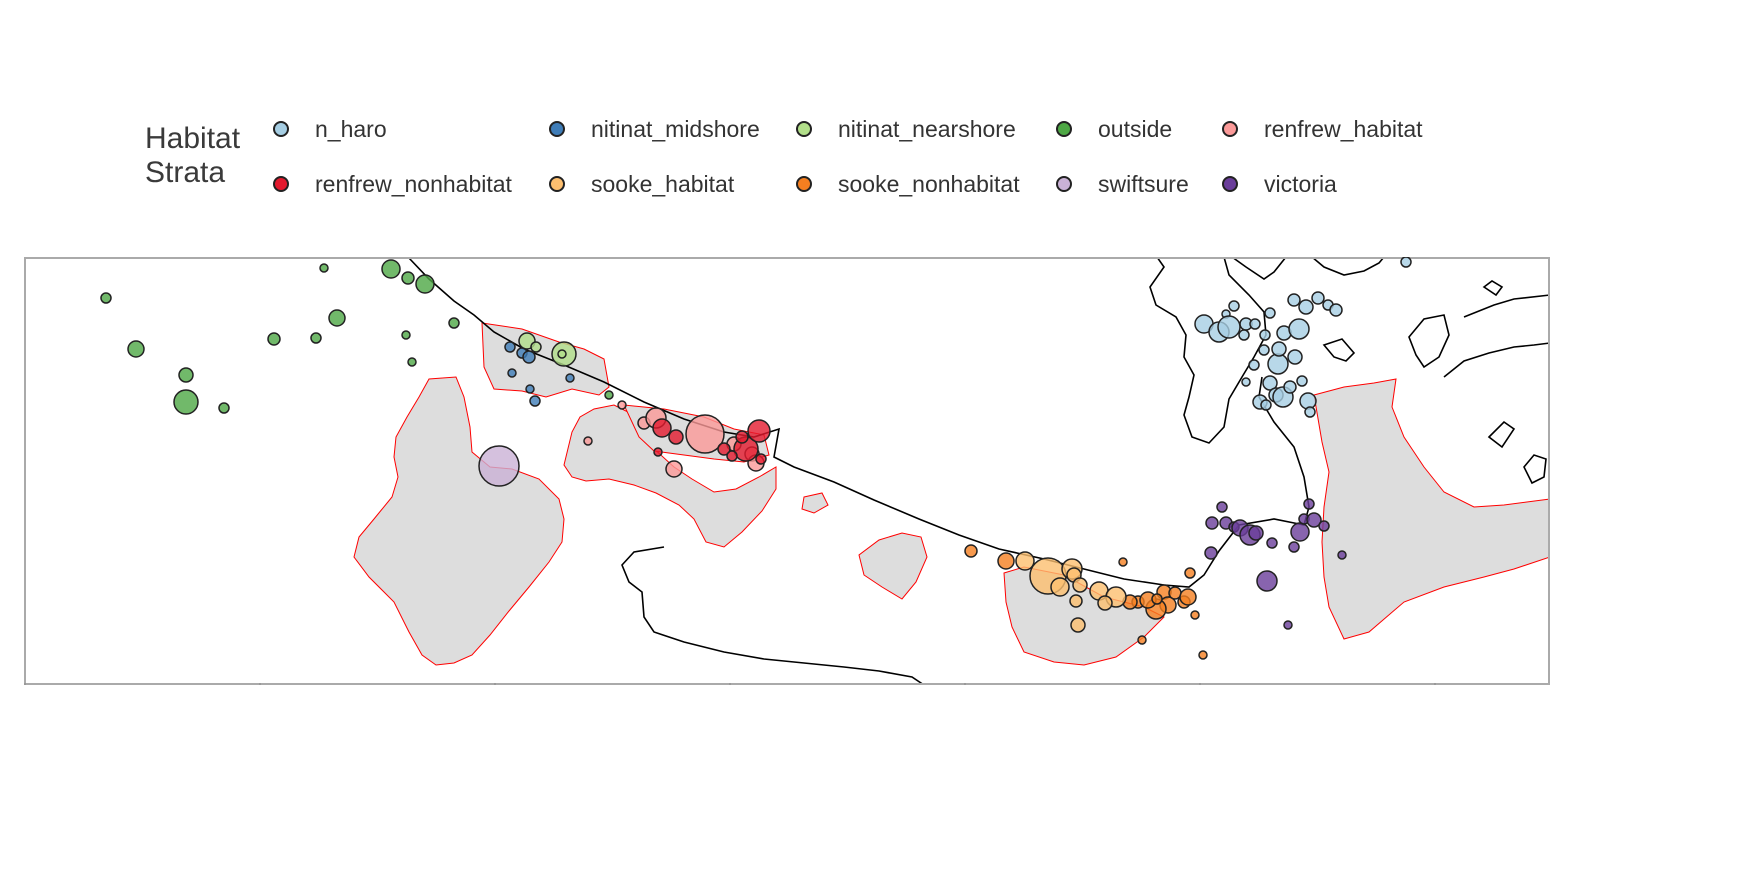  I want to click on legend-item-nitinat-nearshore: nitinat_nearshore, so click(906, 129).